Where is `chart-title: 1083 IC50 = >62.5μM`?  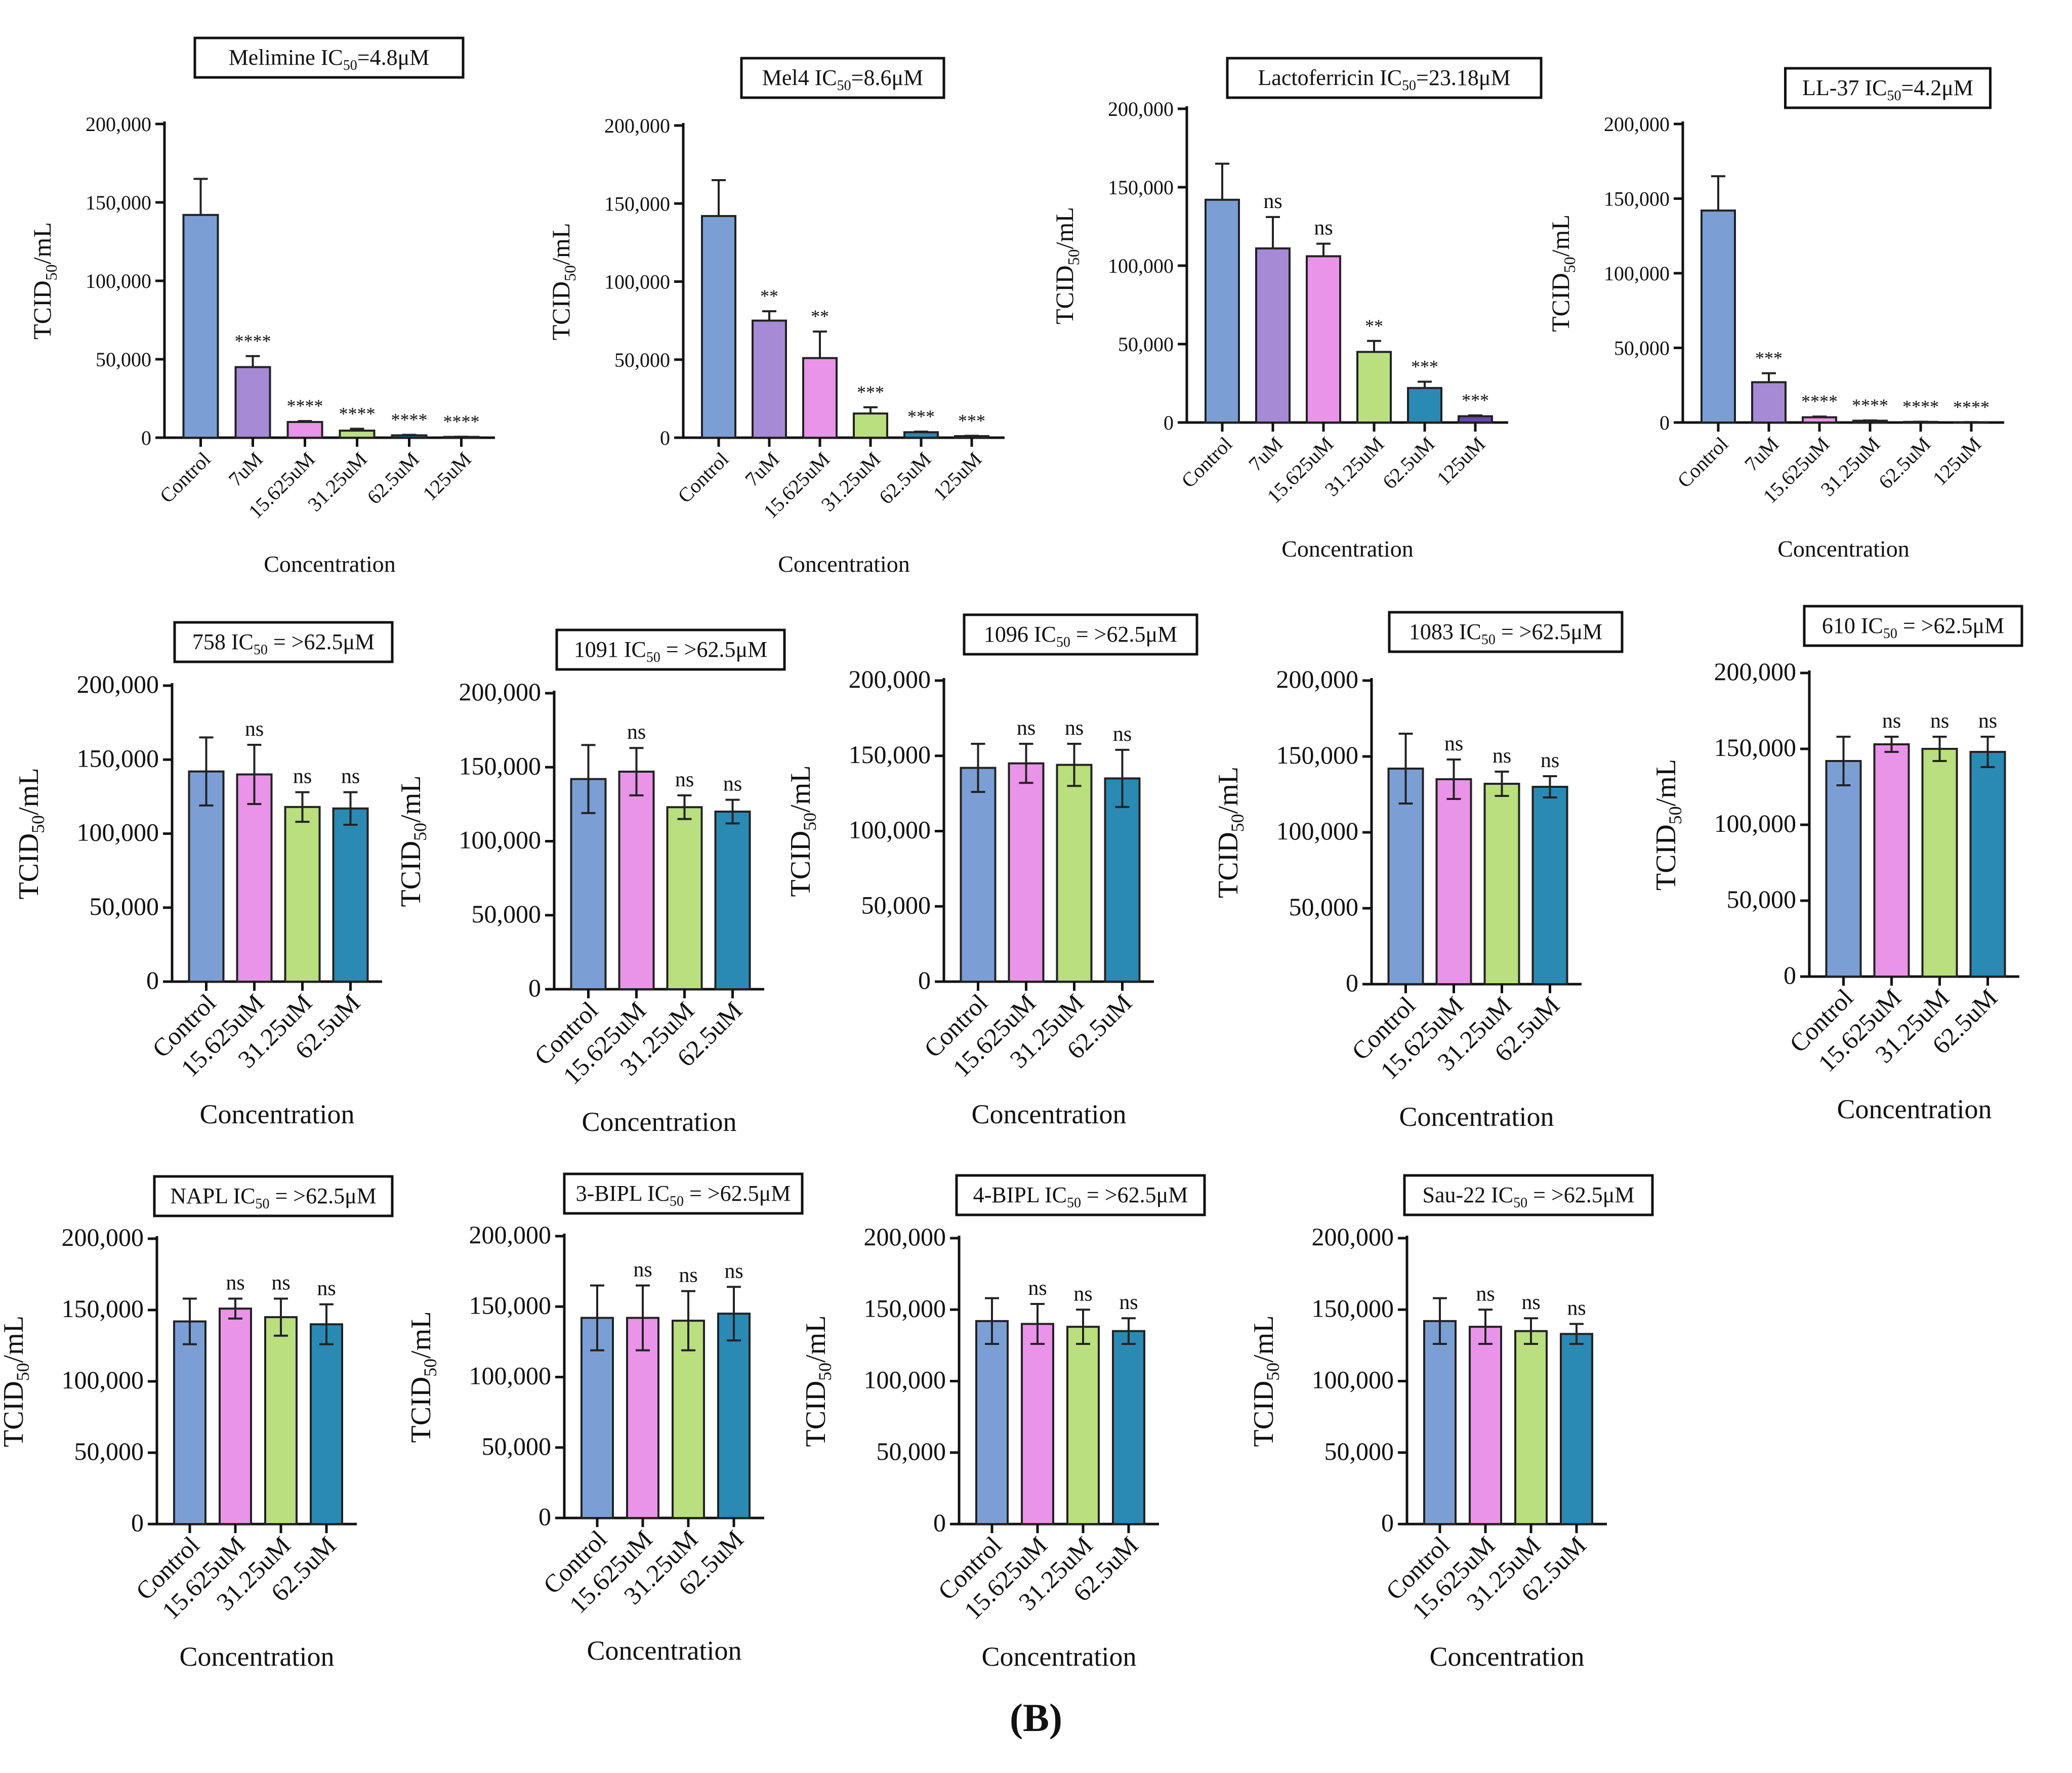 chart-title: 1083 IC50 = >62.5μM is located at coordinates (1505, 633).